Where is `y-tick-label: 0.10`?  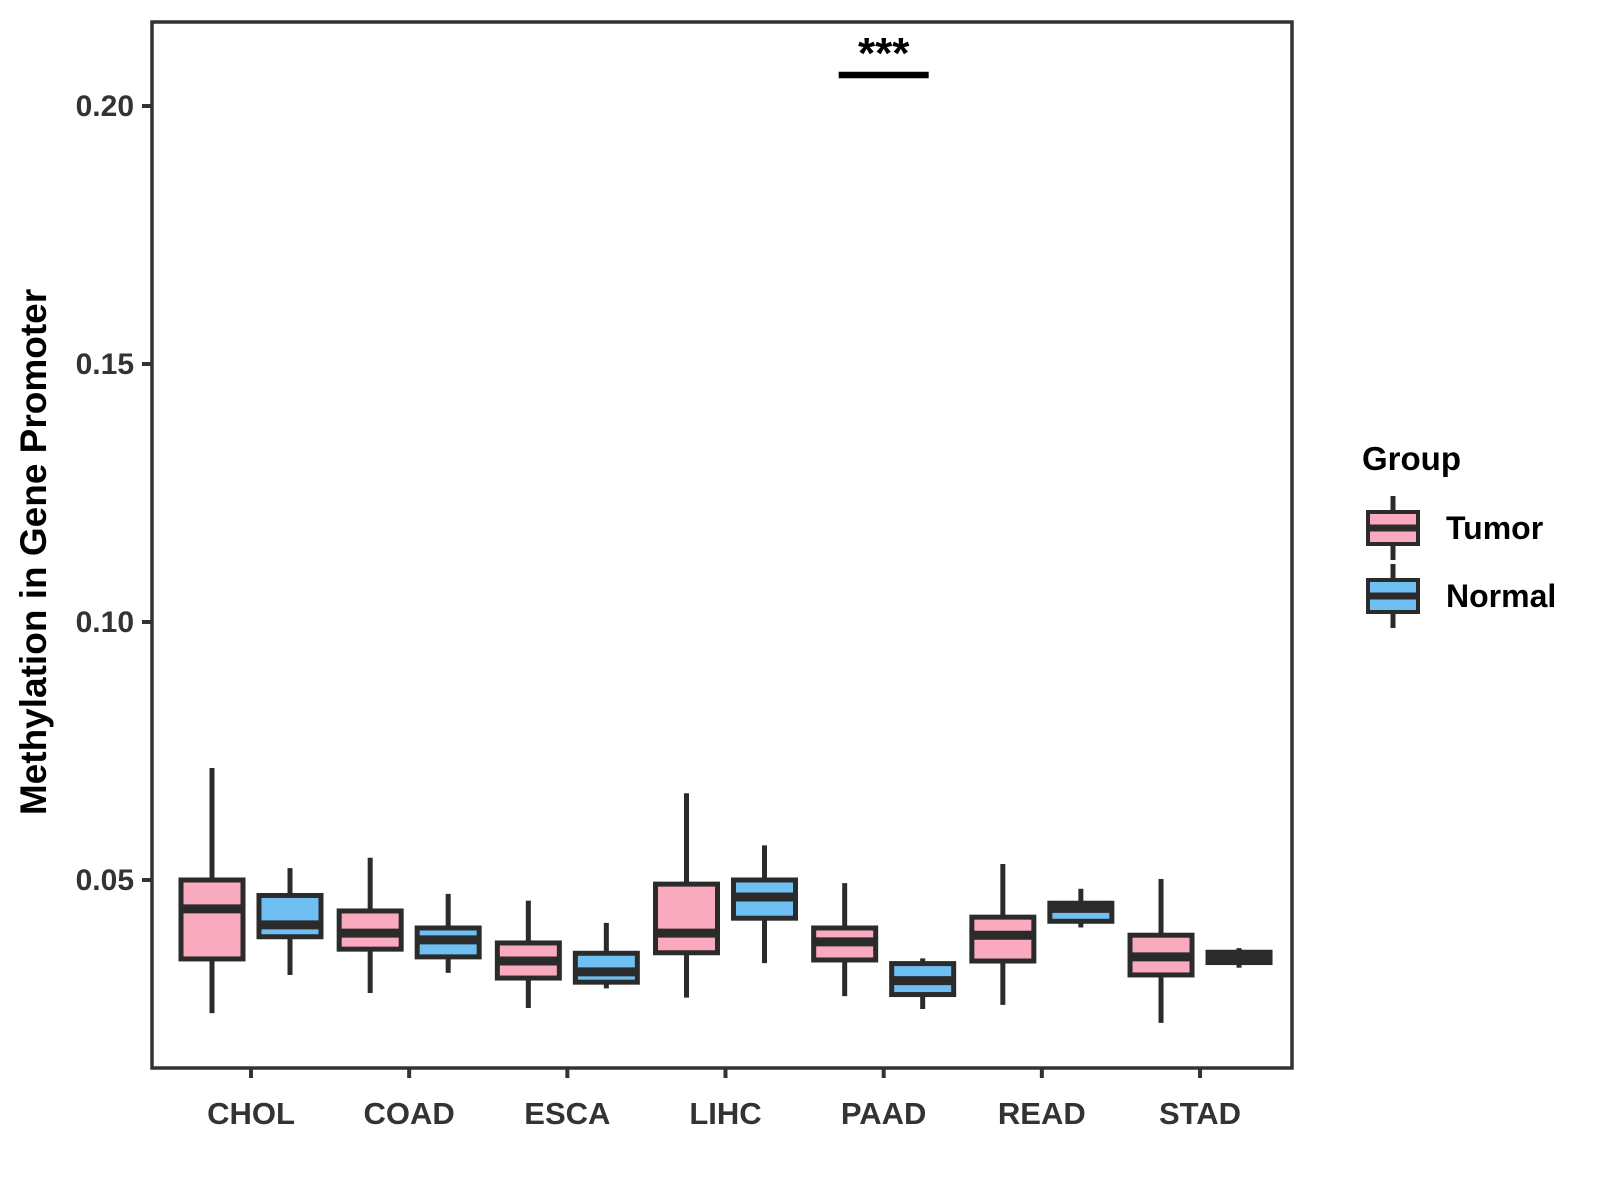 y-tick-label: 0.10 is located at coordinates (105, 622).